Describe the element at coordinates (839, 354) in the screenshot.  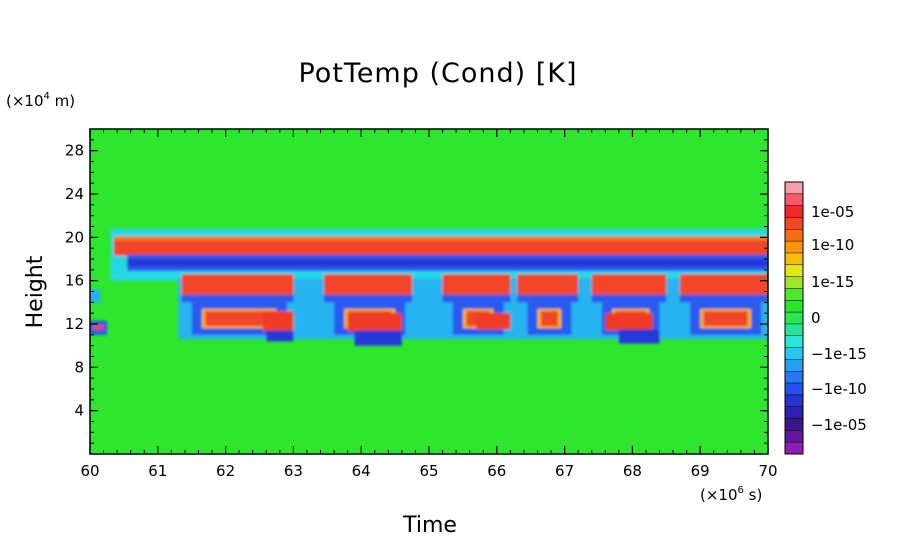
I see `colorbar-label: −1e-15` at that location.